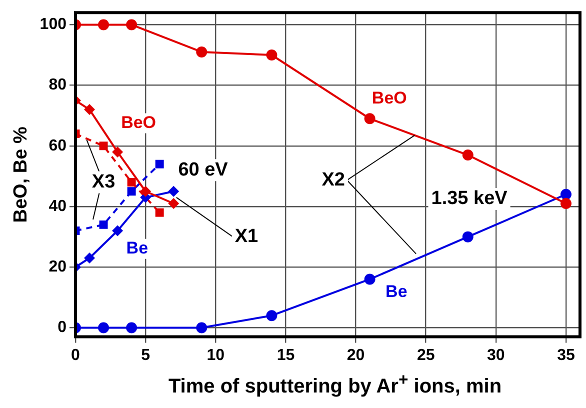 The height and width of the screenshot is (408, 586). Describe the element at coordinates (246, 237) in the screenshot. I see `annotation: X1` at that location.